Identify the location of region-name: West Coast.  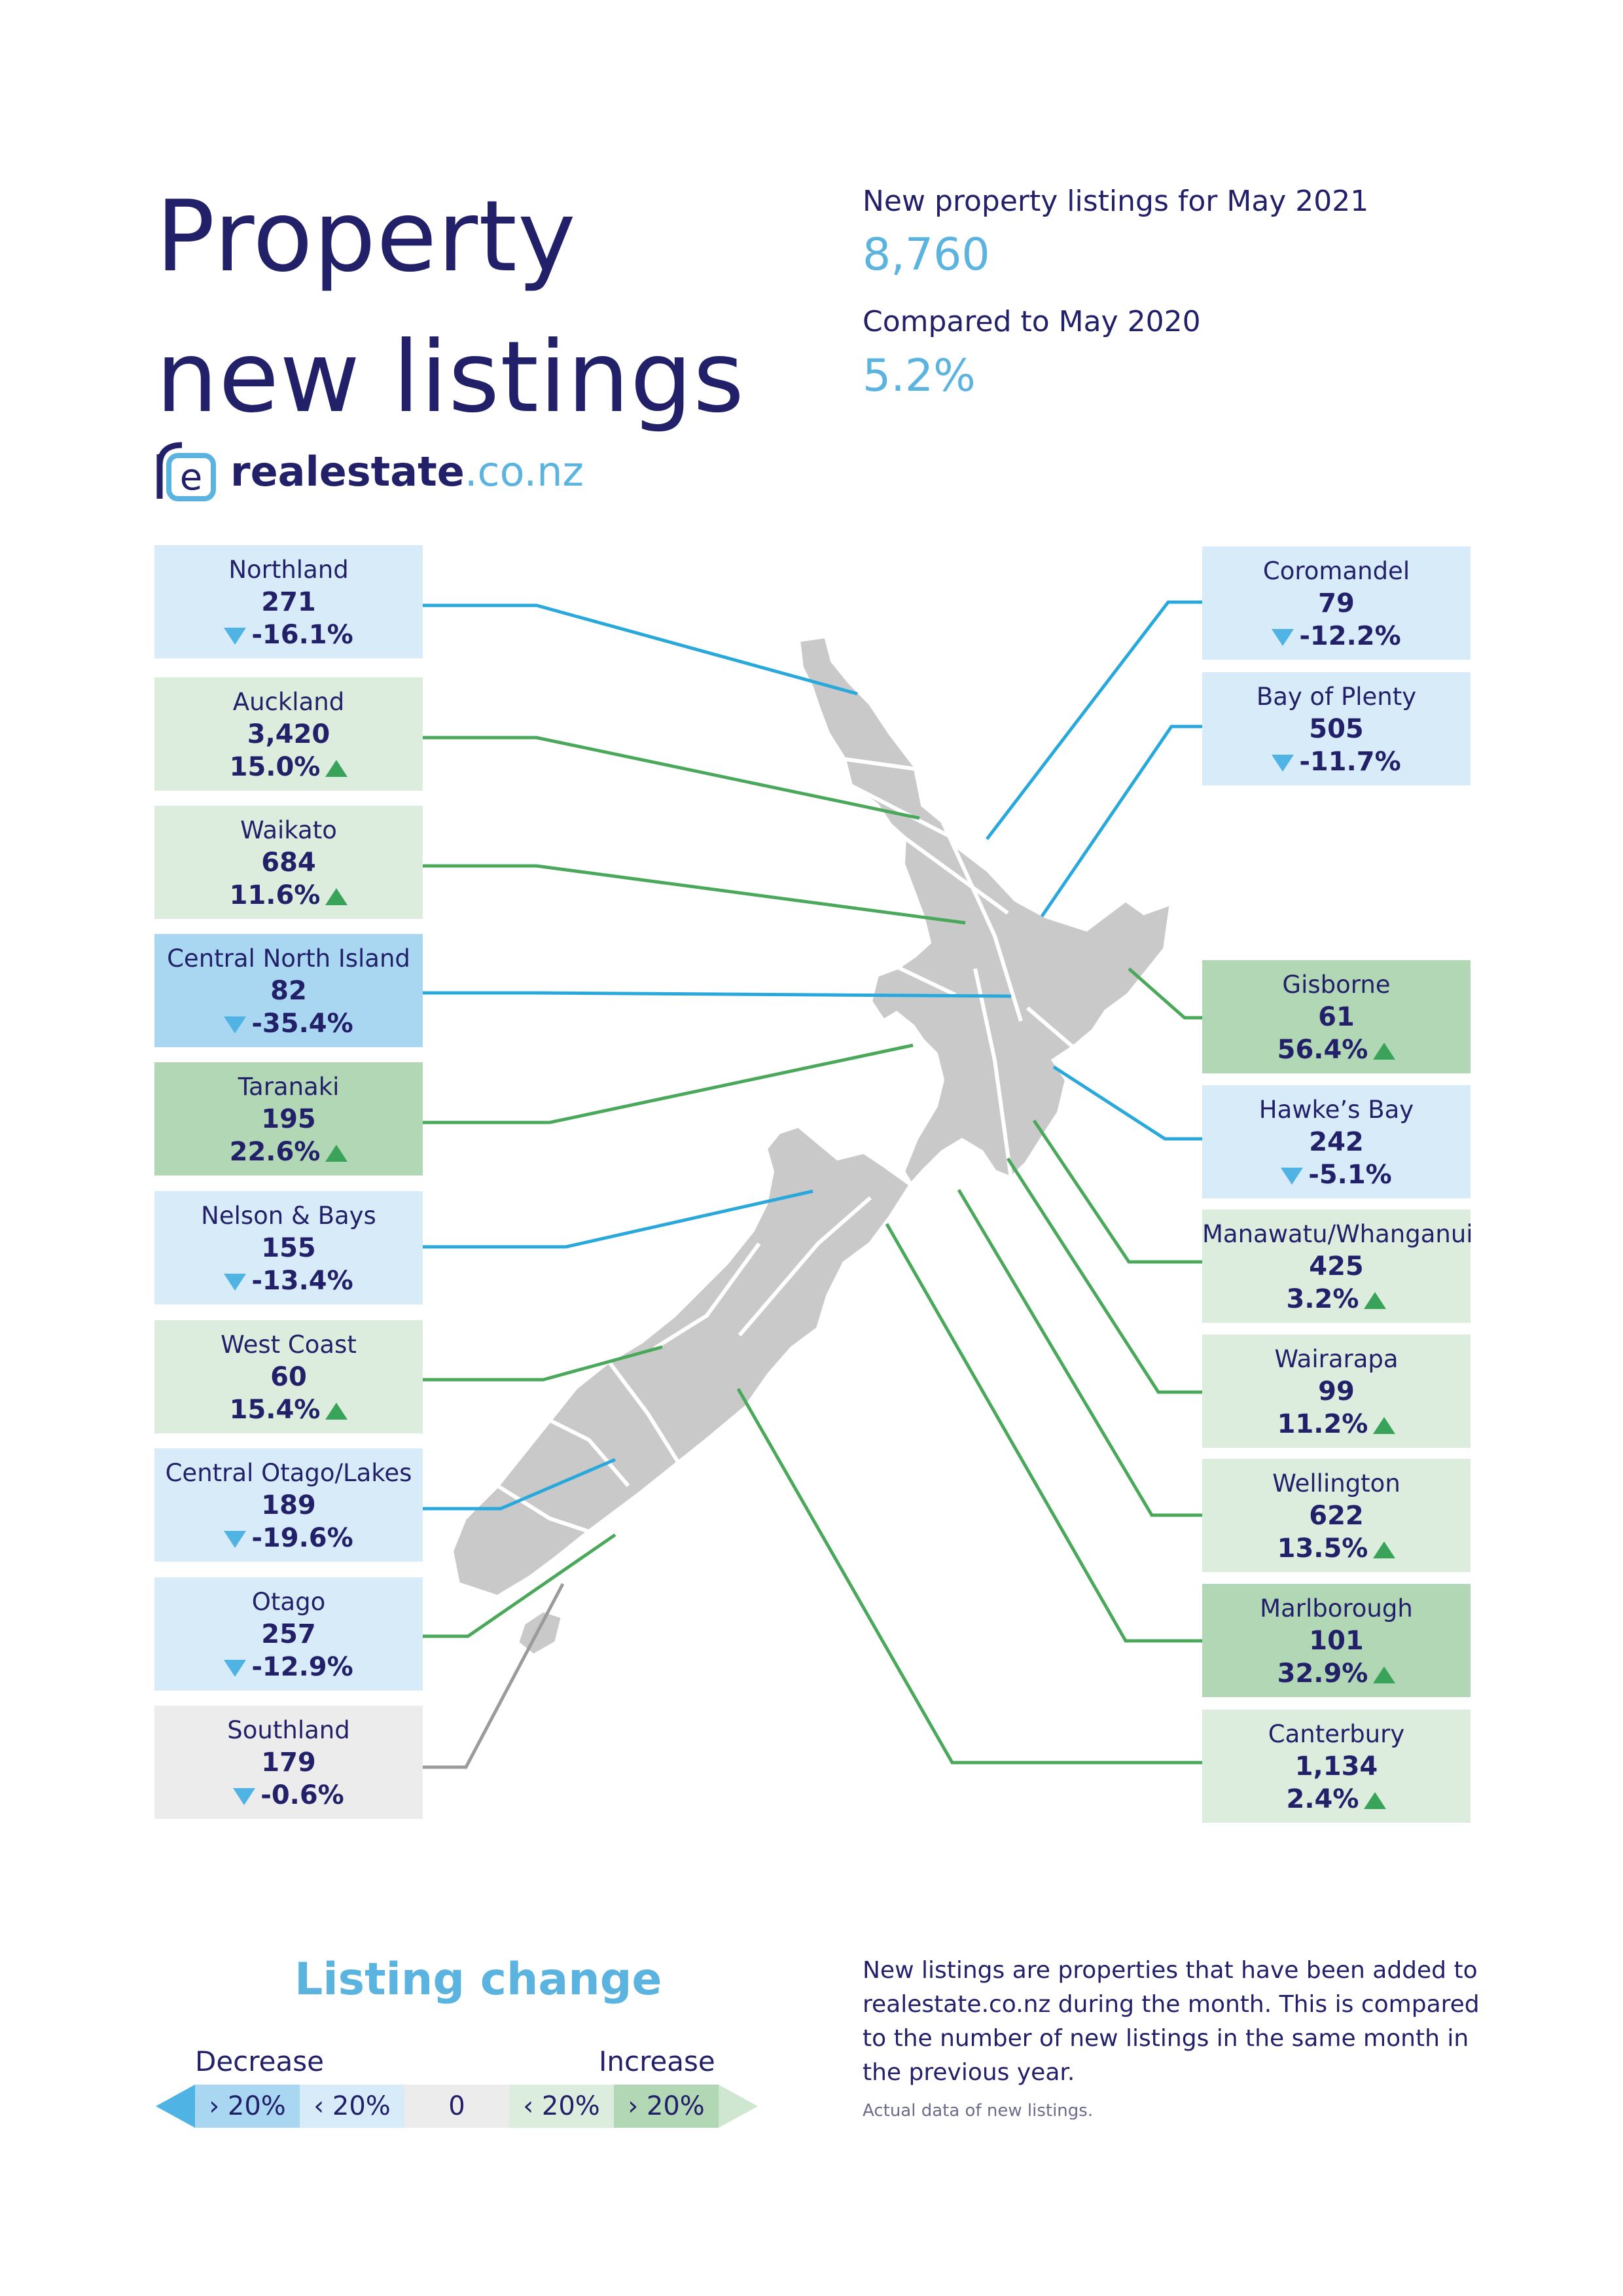
(289, 1345).